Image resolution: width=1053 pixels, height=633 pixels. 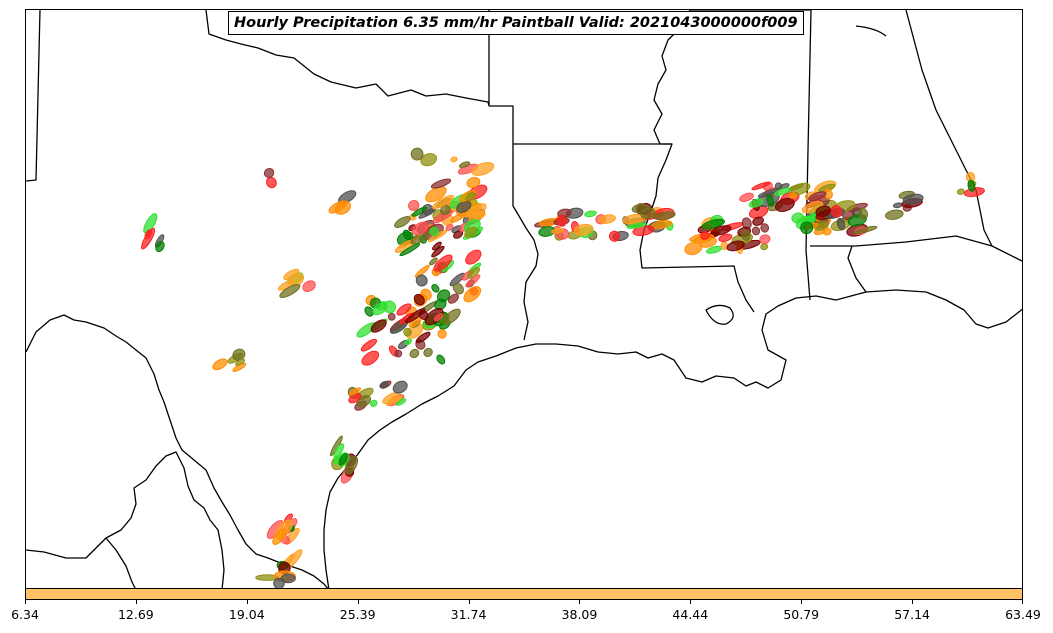 What do you see at coordinates (468, 614) in the screenshot?
I see `colorbar-tick-label: 31.74` at bounding box center [468, 614].